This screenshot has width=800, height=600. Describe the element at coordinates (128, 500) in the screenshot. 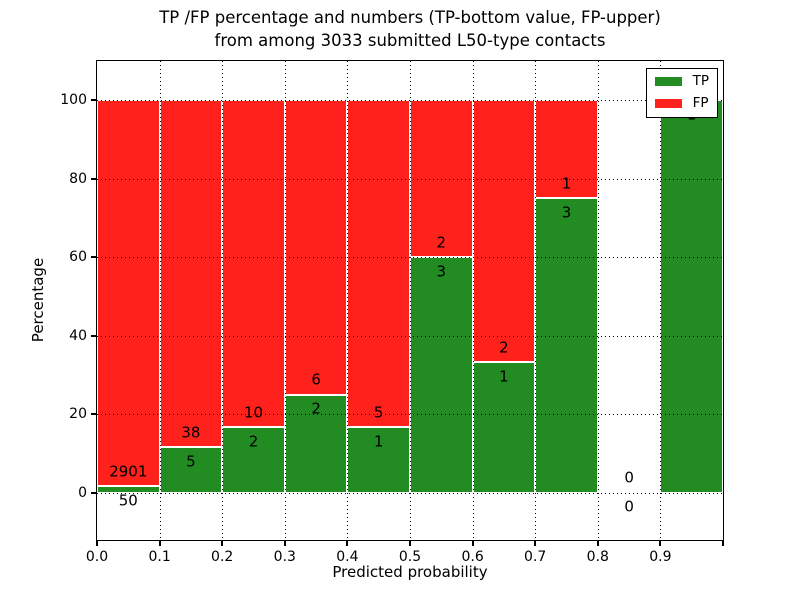

I see `tp-count-label: 50` at that location.